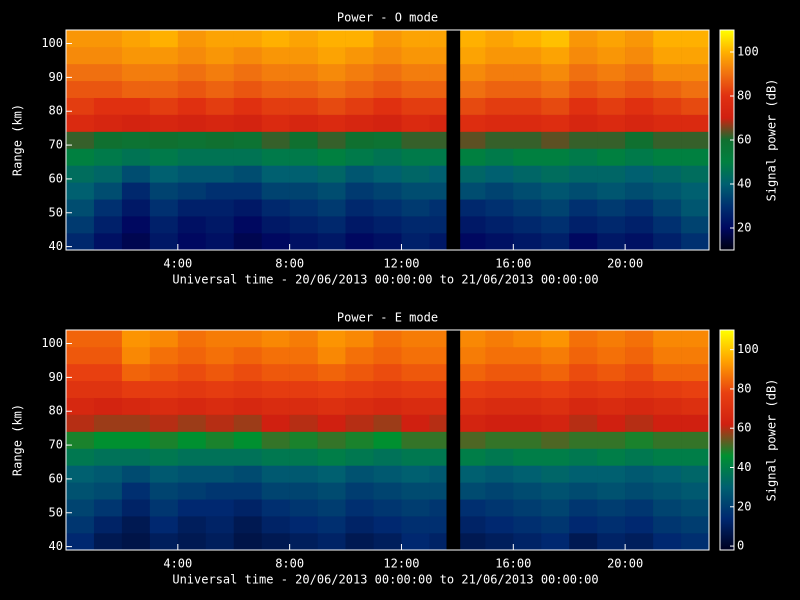 This screenshot has height=600, width=800. Describe the element at coordinates (52, 43) in the screenshot. I see `y-tick-label: 100` at that location.